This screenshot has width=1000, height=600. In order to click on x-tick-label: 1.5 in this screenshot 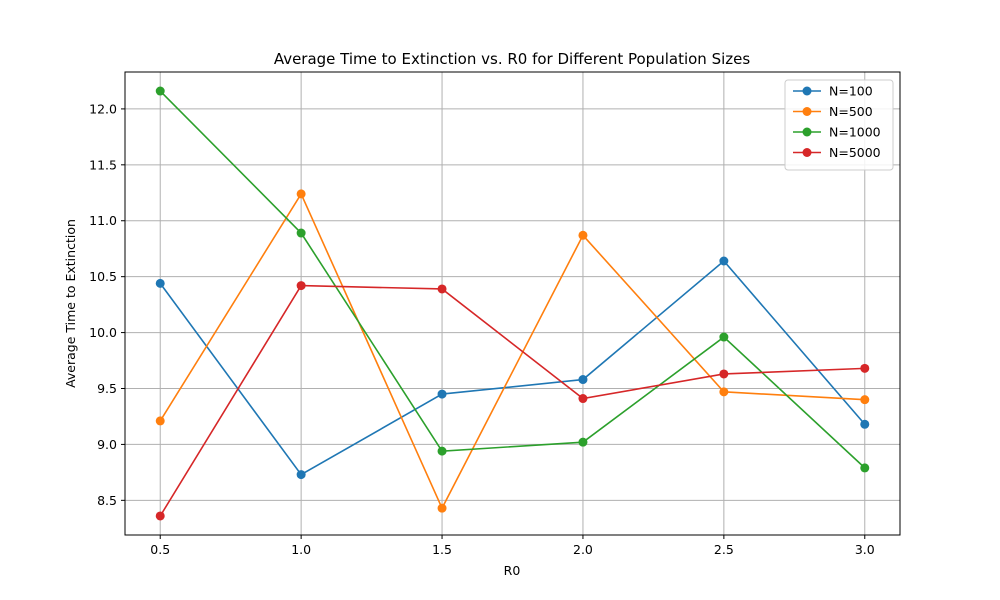, I will do `click(442, 549)`.